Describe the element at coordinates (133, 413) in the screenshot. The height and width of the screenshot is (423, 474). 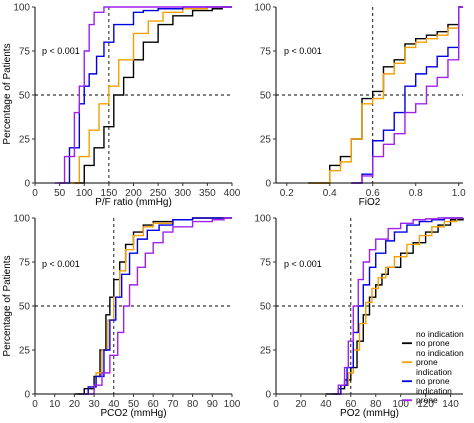
I see `x-axis-title: PCO2 (mmHg)` at that location.